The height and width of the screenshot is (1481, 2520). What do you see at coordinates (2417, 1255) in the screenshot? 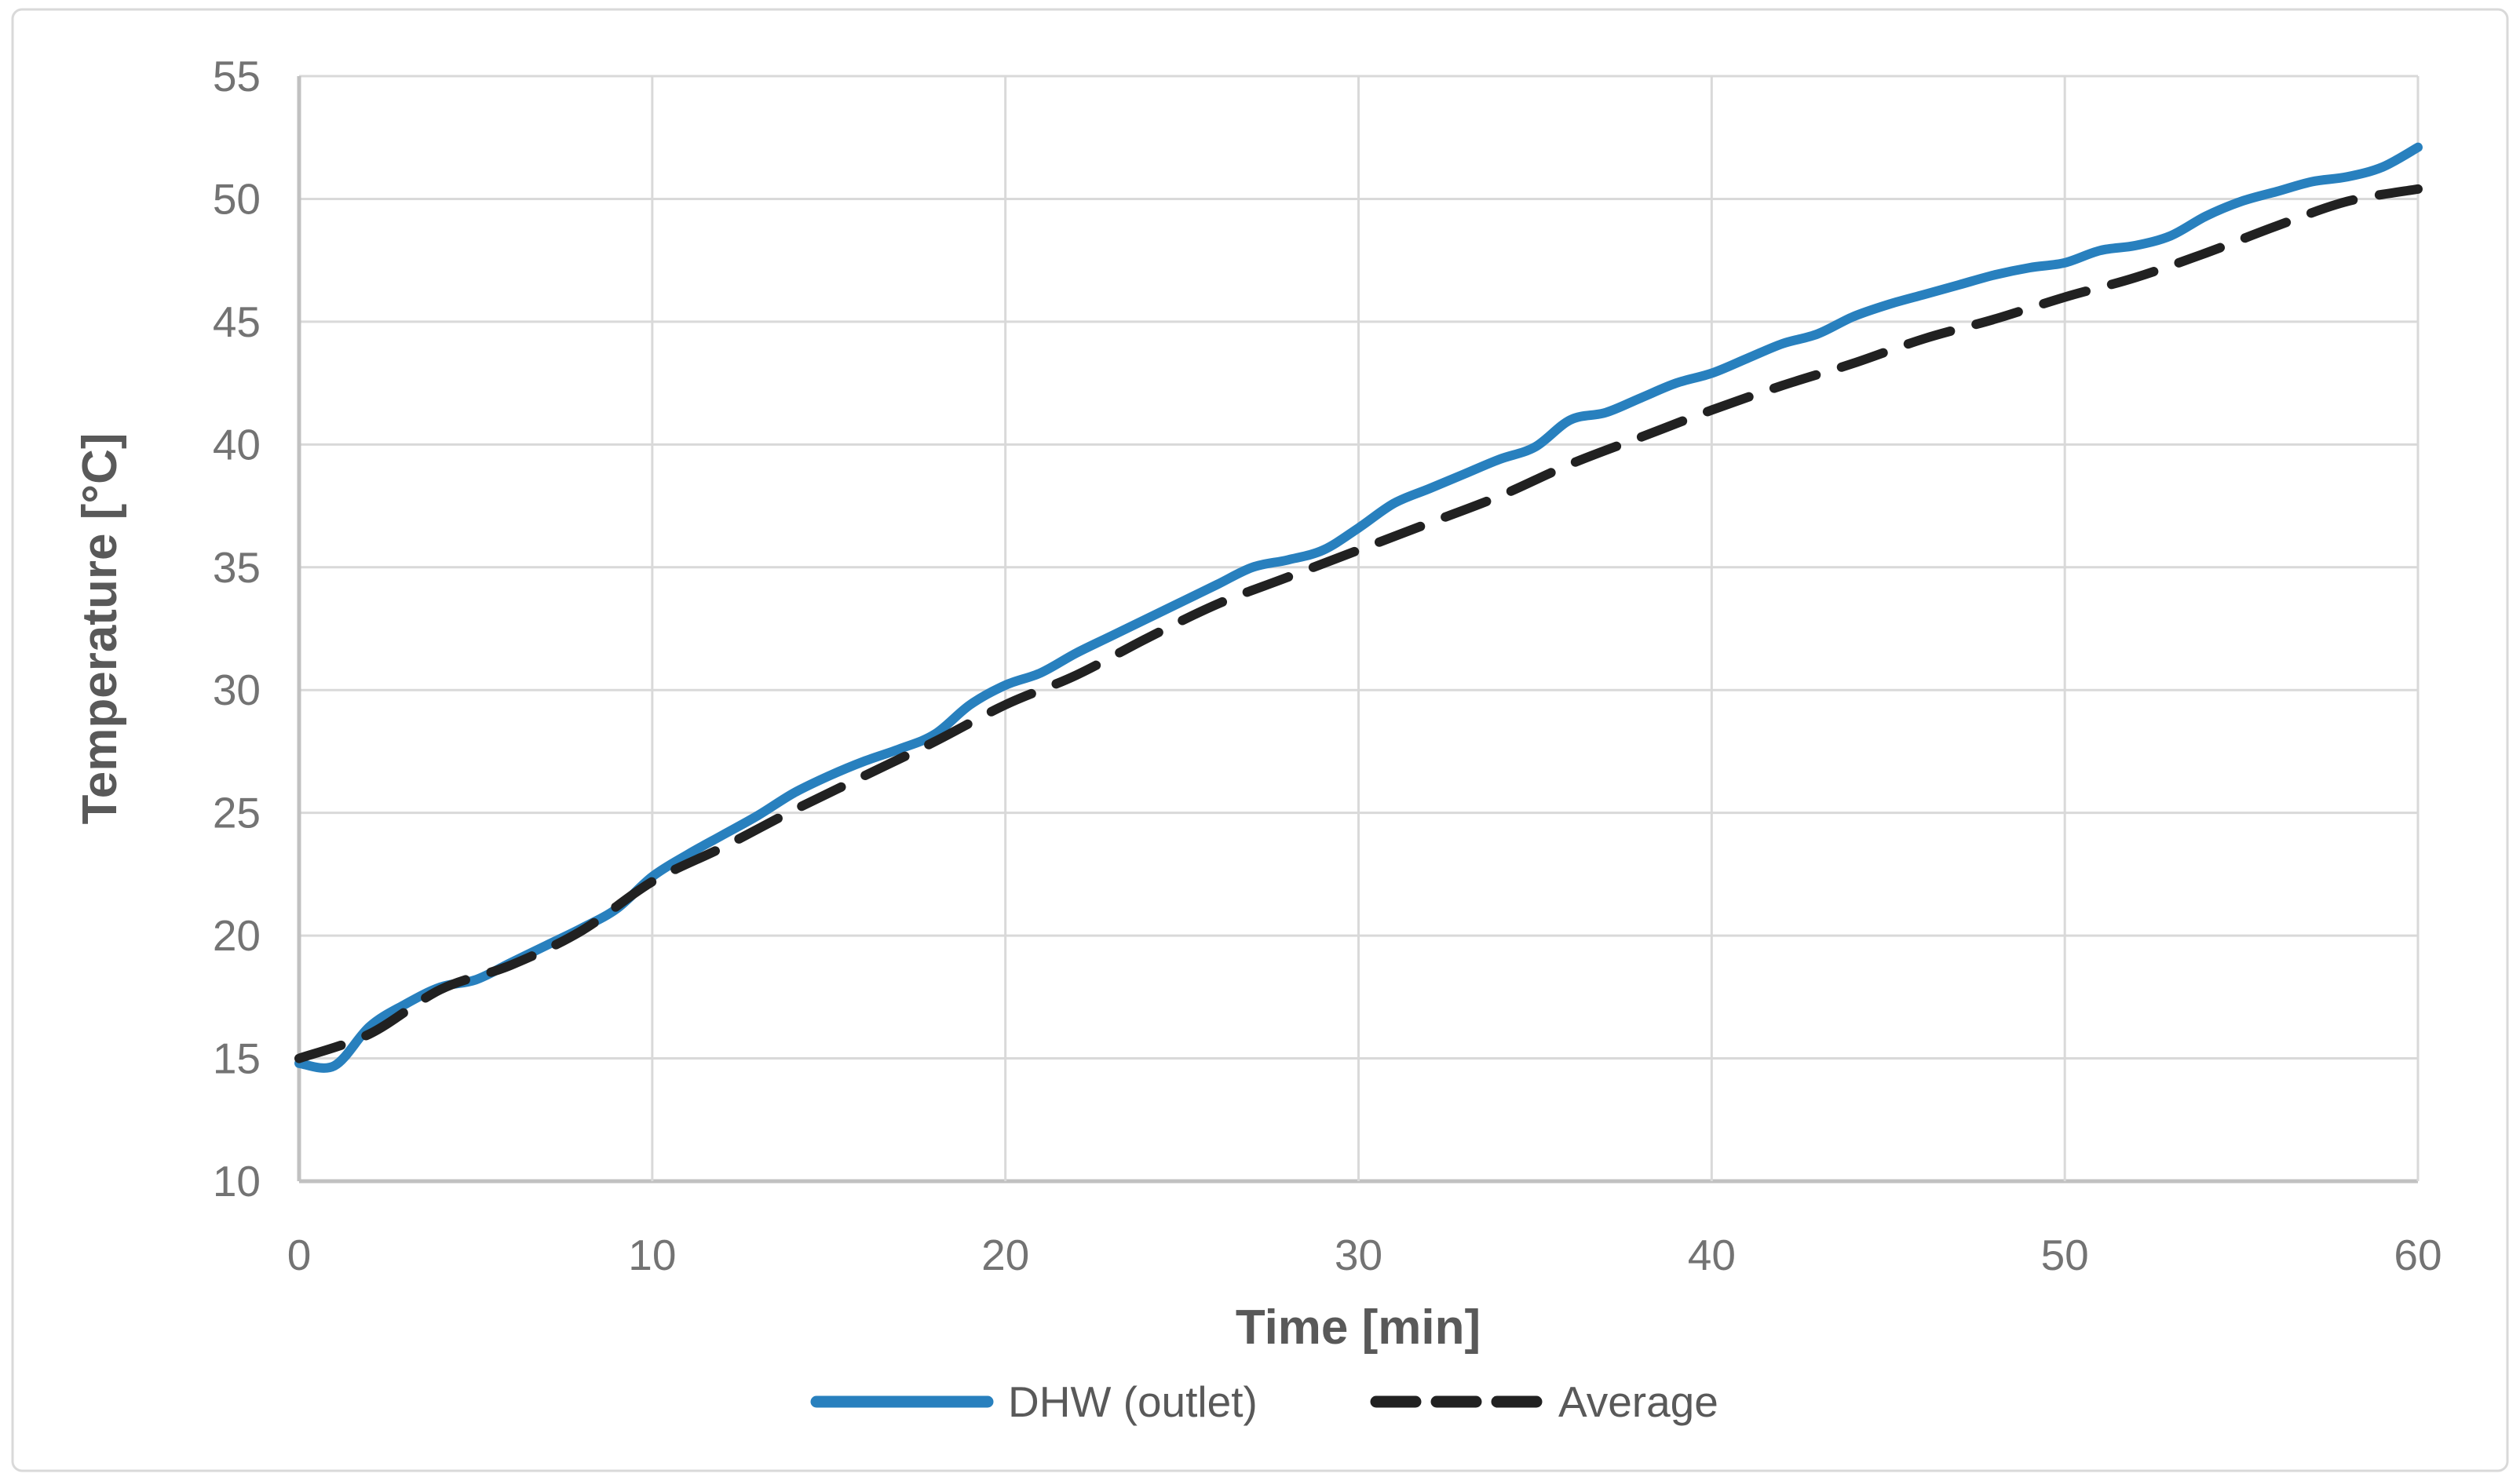
I see `x-tick-label-60: 60` at bounding box center [2417, 1255].